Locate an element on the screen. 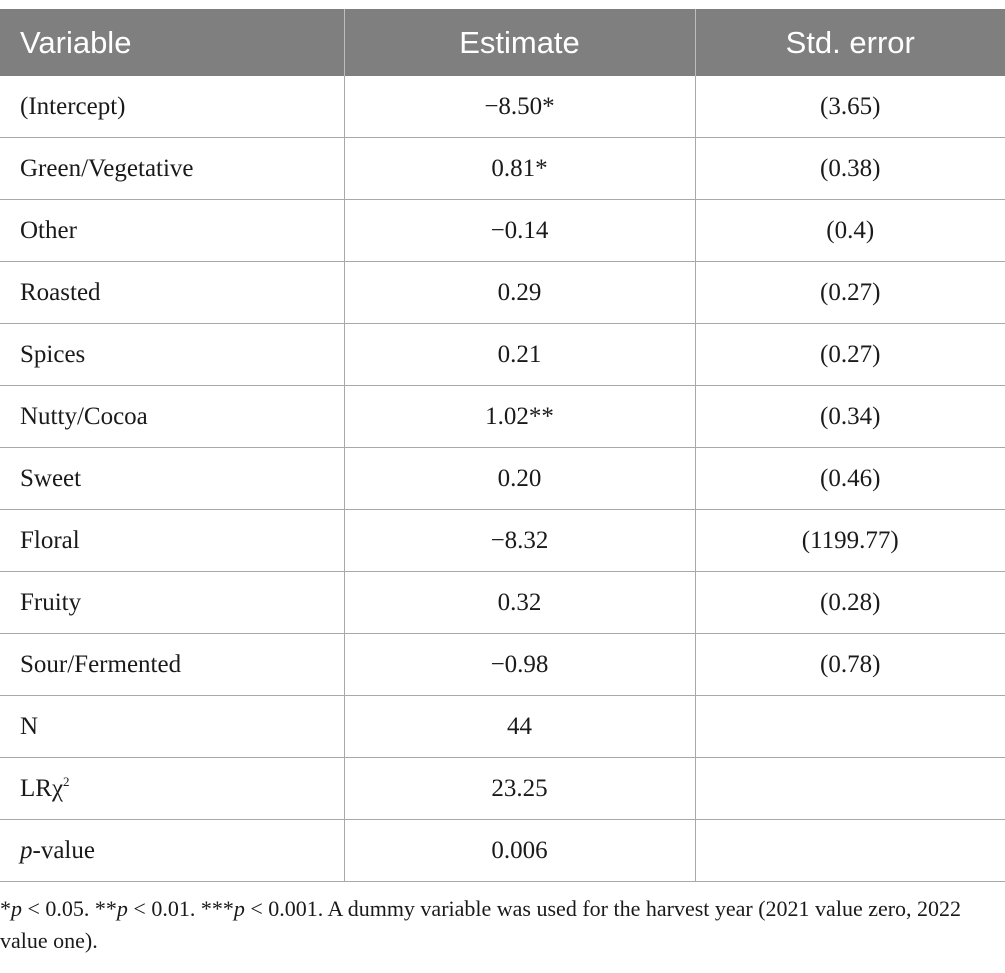 This screenshot has width=1005, height=973. table-row: Floral −8.32 (1199.77) is located at coordinates (502, 540).